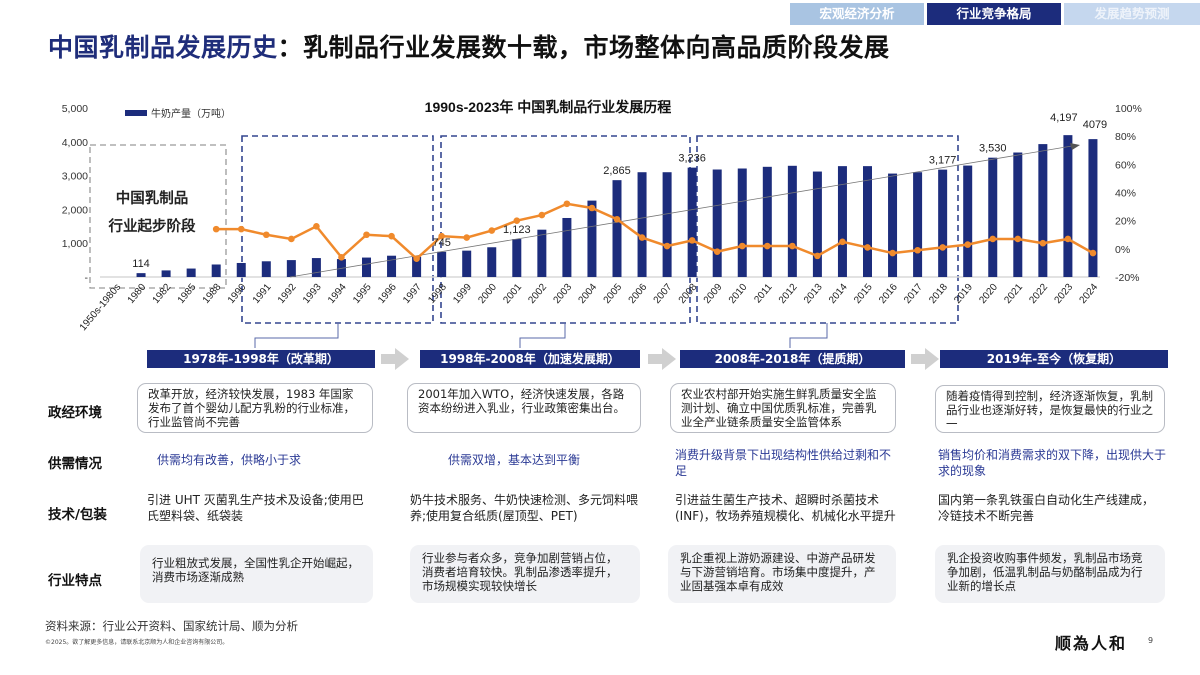 This screenshot has width=1200, height=675. What do you see at coordinates (688, 294) in the screenshot?
I see `x-tick-label: 2008` at bounding box center [688, 294].